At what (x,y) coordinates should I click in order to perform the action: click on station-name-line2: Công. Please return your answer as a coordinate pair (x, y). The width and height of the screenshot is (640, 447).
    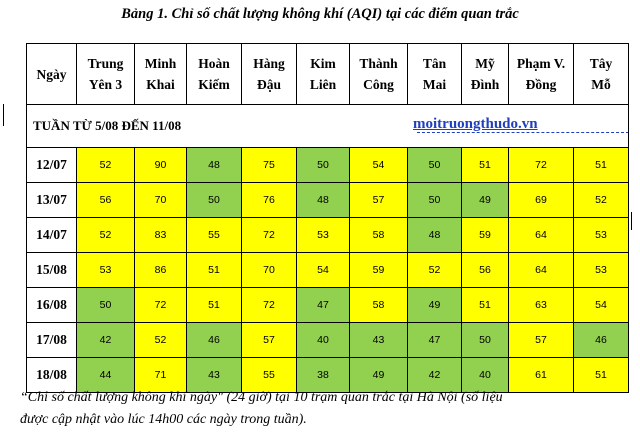
    Looking at the image, I should click on (378, 84).